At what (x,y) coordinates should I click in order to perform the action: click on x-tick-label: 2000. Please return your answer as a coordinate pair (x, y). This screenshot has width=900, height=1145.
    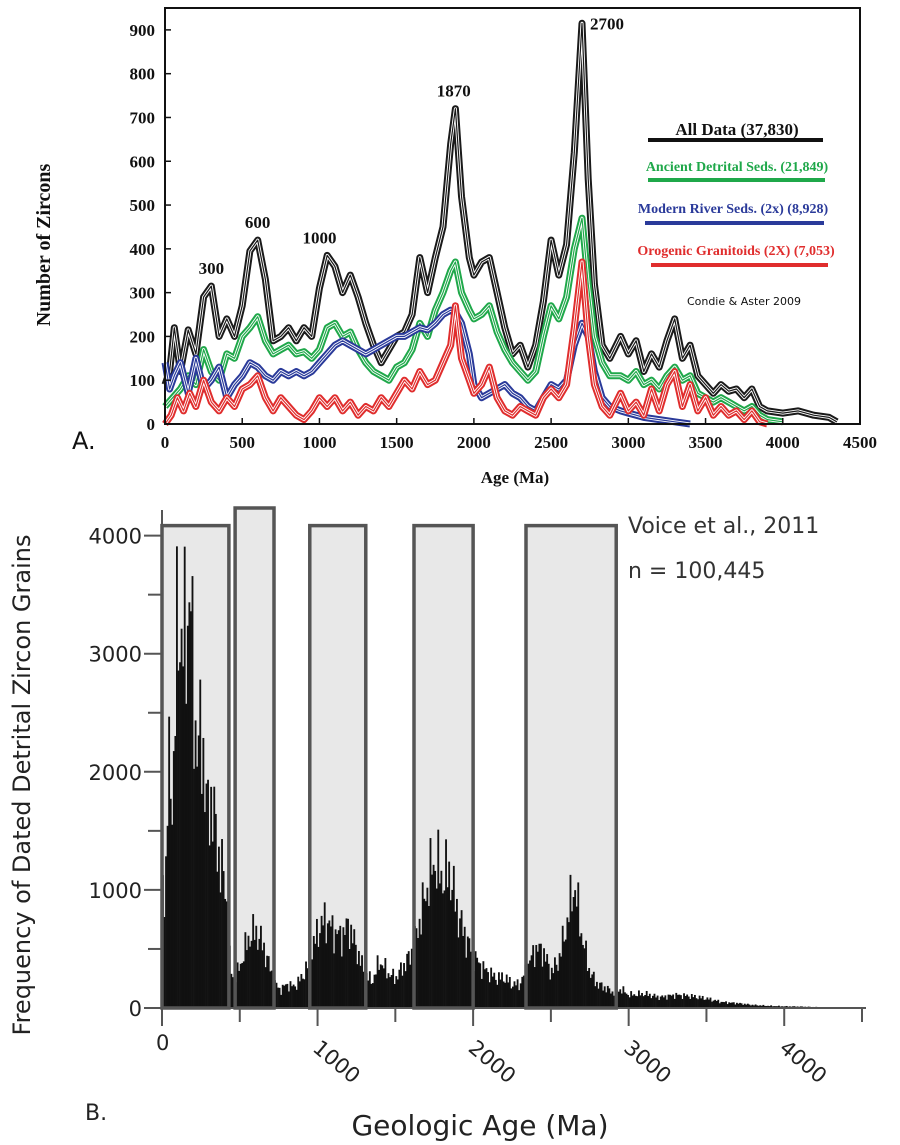
    Looking at the image, I should click on (474, 442).